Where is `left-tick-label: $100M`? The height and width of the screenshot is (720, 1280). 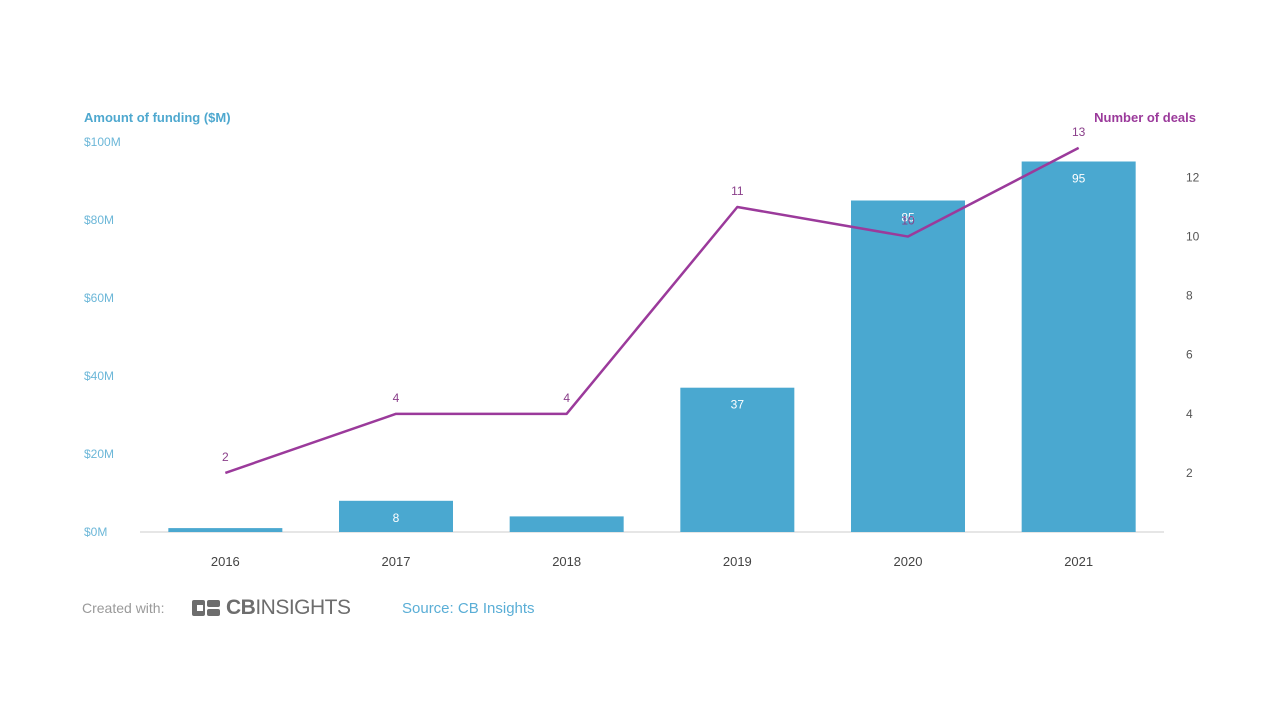 left-tick-label: $100M is located at coordinates (102, 142).